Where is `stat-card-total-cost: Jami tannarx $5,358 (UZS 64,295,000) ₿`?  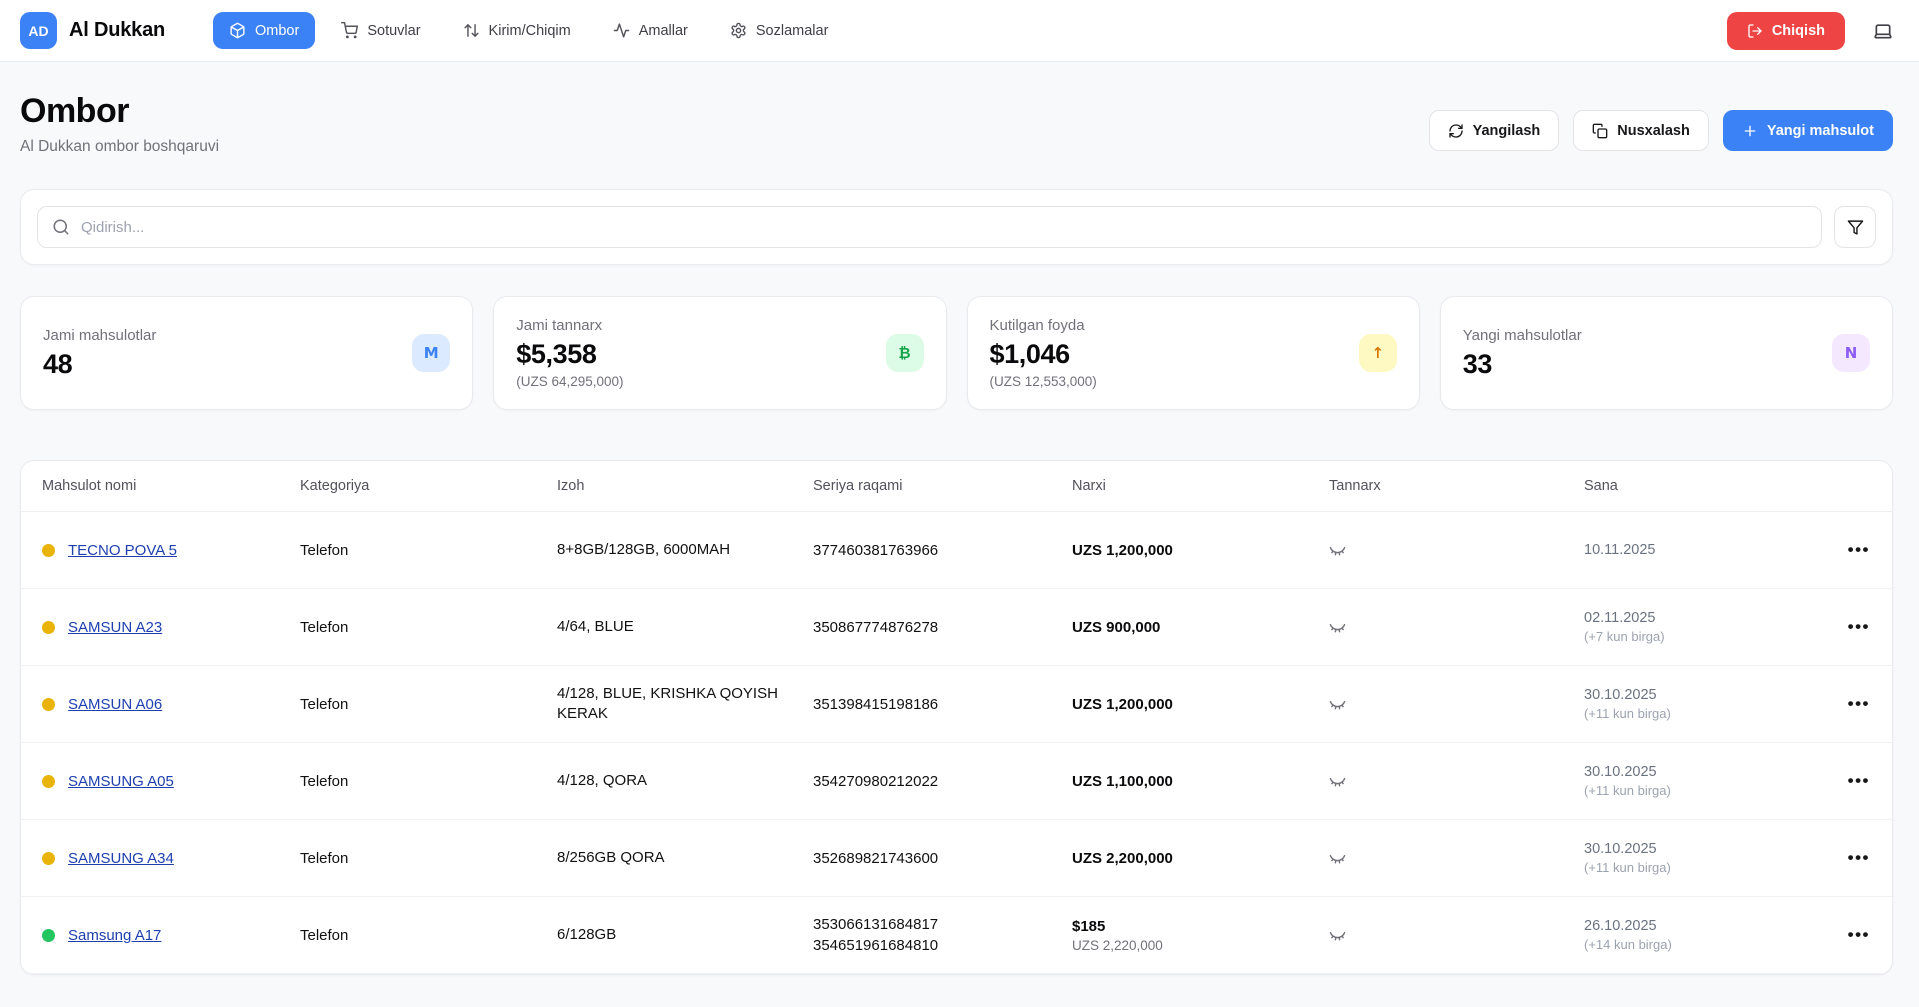 stat-card-total-cost: Jami tannarx $5,358 (UZS 64,295,000) ₿ is located at coordinates (720, 353).